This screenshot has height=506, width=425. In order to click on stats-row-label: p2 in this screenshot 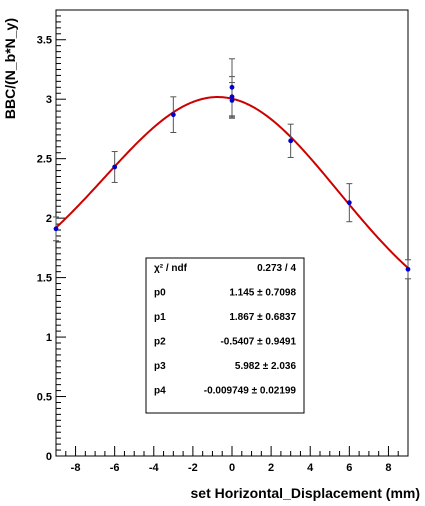, I will do `click(160, 342)`.